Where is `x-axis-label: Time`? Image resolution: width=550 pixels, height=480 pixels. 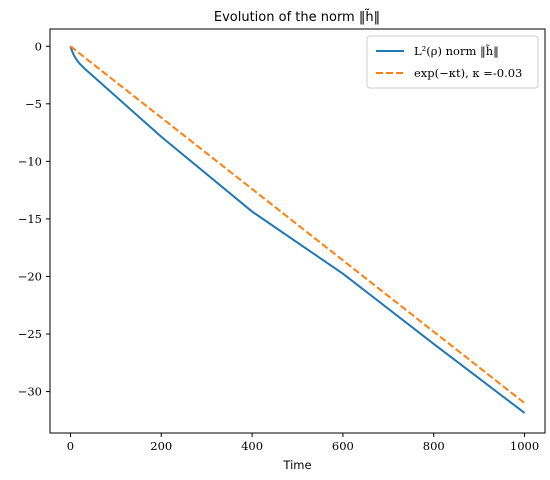
x-axis-label: Time is located at coordinates (296, 465).